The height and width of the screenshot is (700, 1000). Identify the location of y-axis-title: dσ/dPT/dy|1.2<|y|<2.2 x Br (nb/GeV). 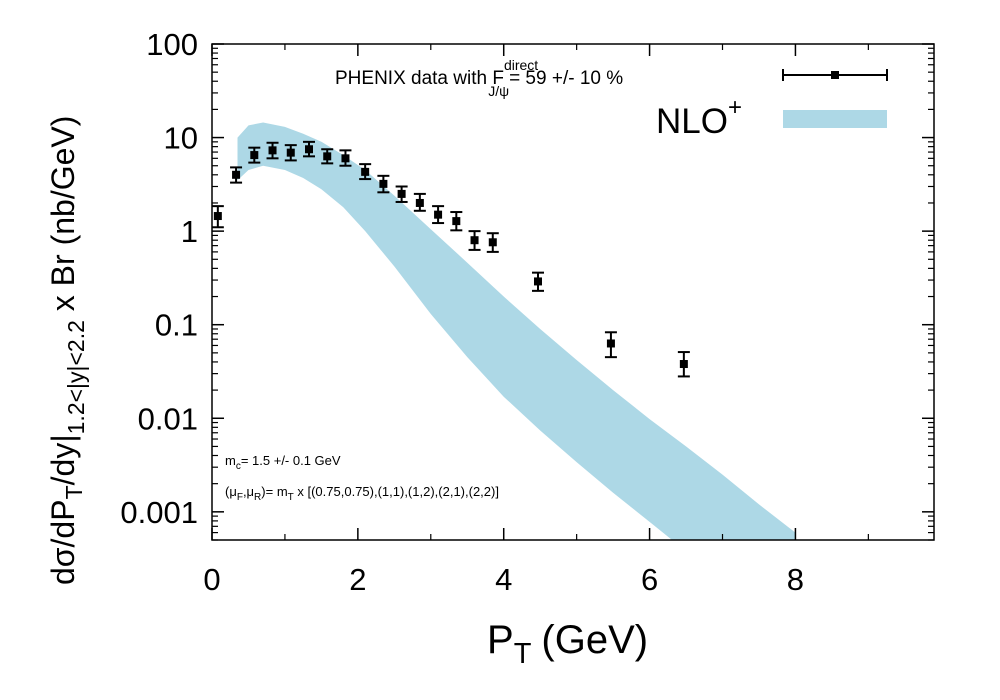
(67, 350).